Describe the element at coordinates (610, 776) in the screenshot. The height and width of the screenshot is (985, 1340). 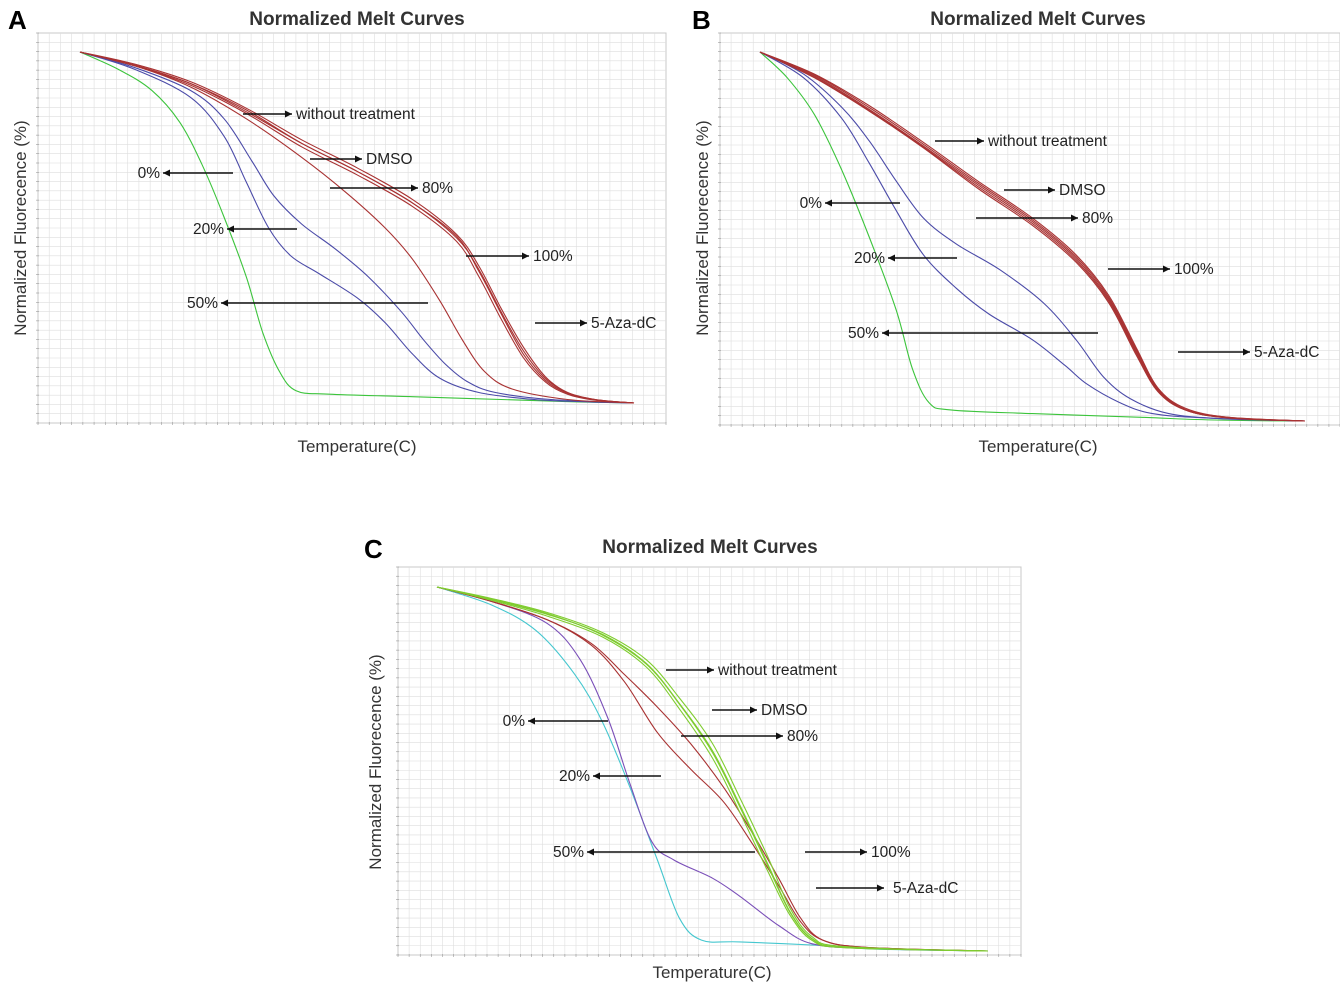
I see `panel-c-annotation-20: 20%` at that location.